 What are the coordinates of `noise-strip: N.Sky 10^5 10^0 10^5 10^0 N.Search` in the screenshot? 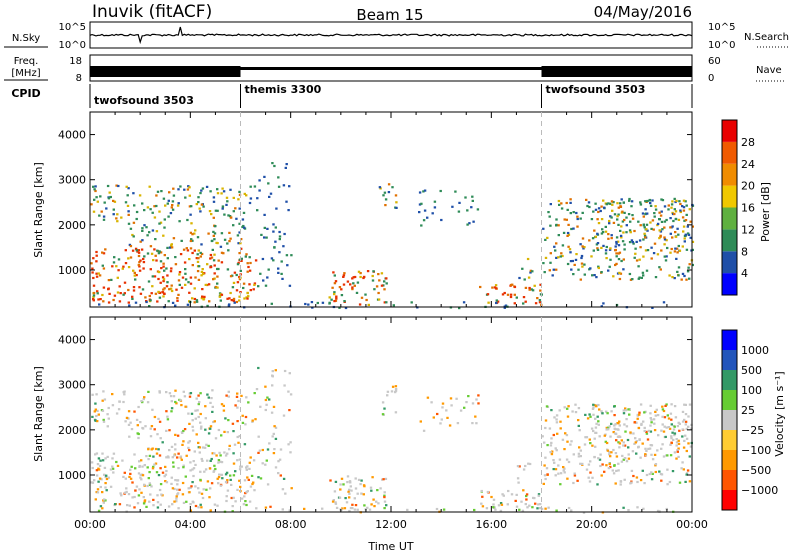 It's located at (397, 36).